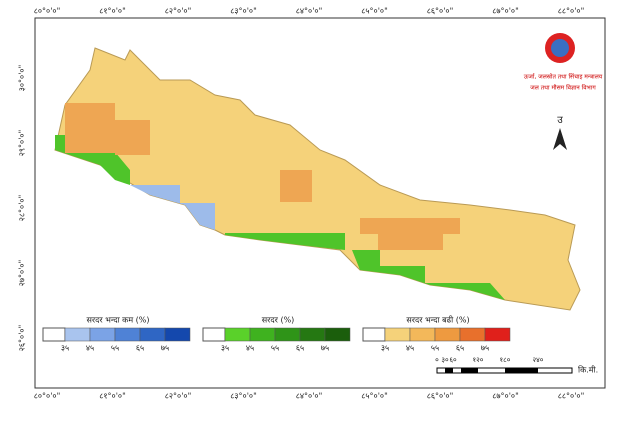 This screenshot has width=640, height=423. I want to click on north-arrow, so click(560, 139).